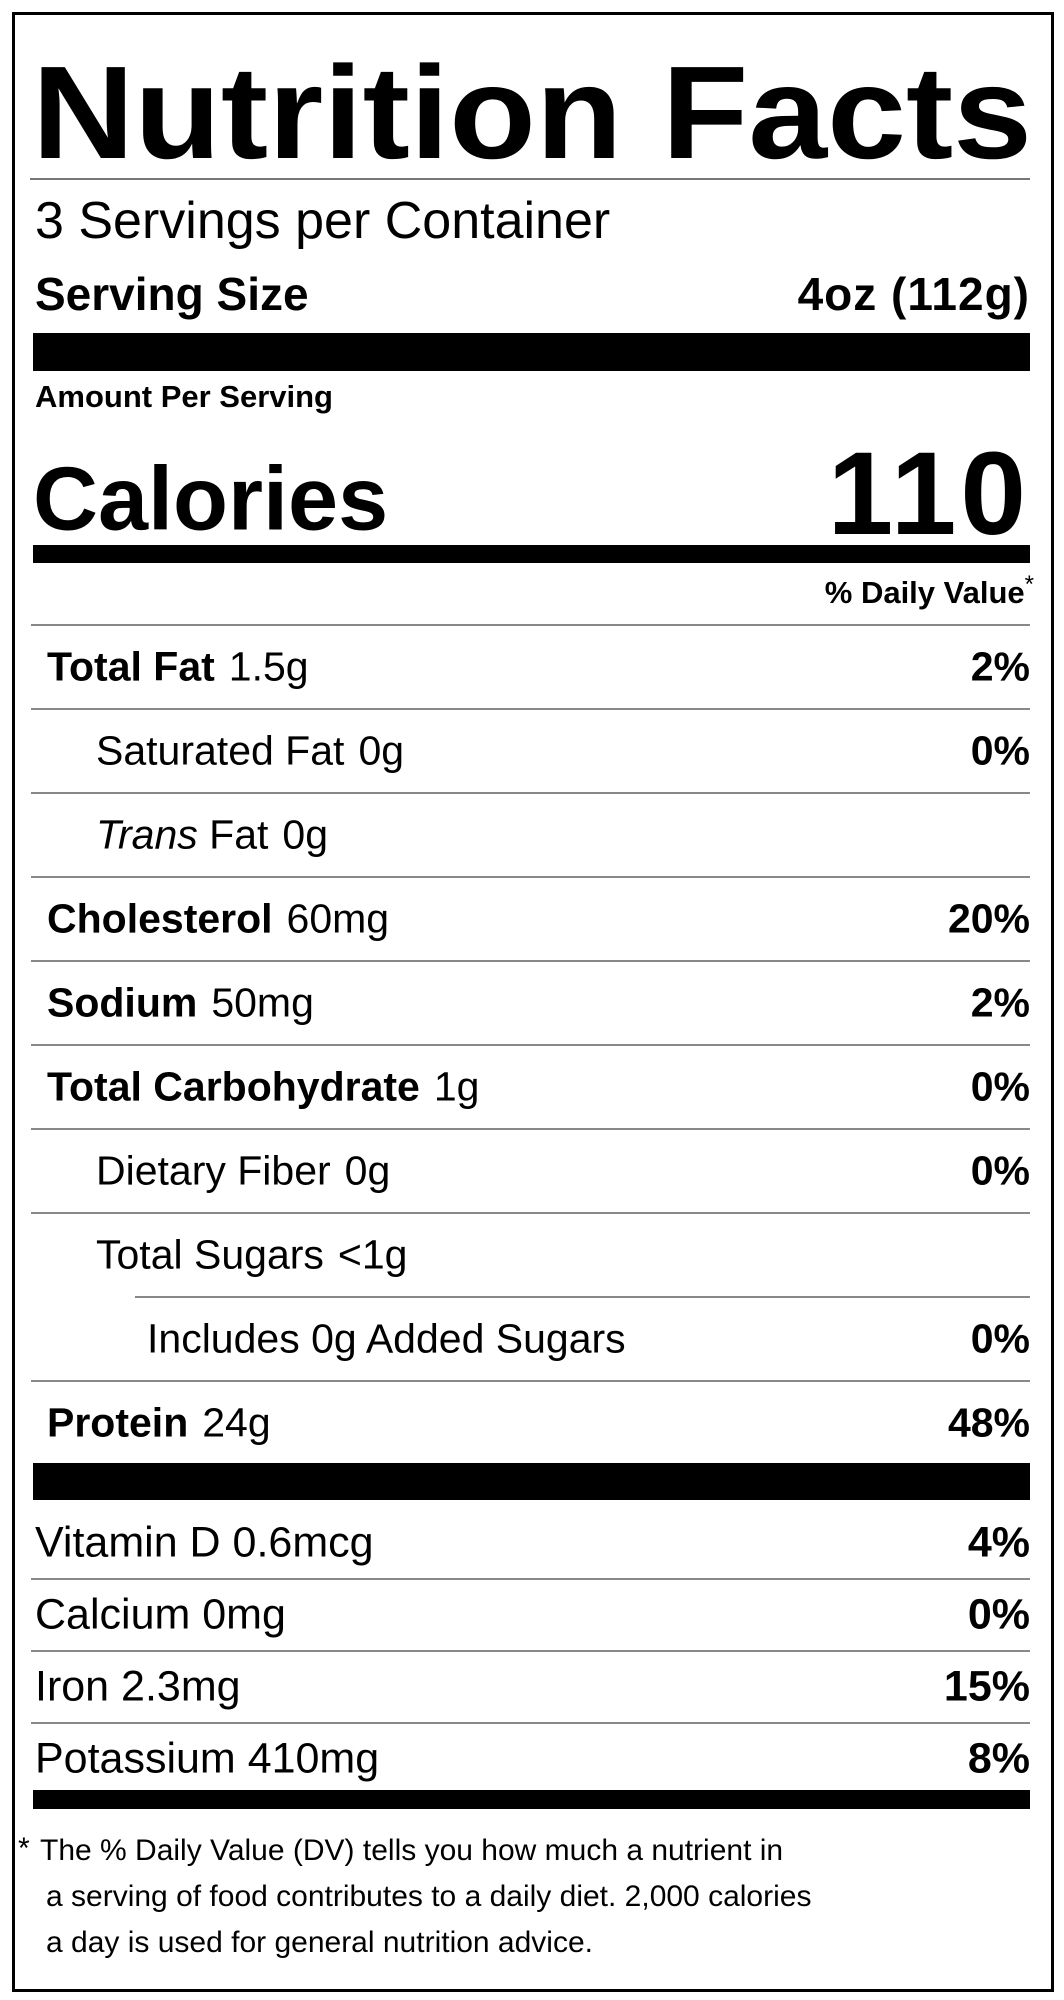  Describe the element at coordinates (118, 1422) in the screenshot. I see `nutrient-name: Protein` at that location.